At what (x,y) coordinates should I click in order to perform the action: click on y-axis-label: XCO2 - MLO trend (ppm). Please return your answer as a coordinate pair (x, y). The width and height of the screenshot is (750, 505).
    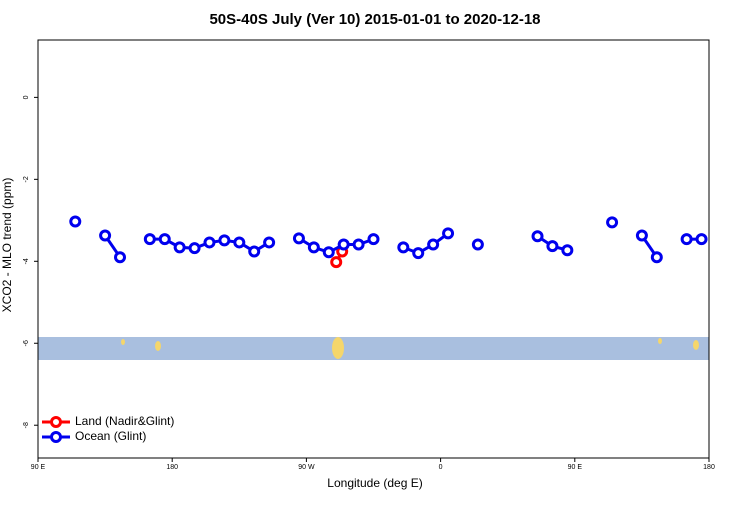
    Looking at the image, I should click on (7, 245).